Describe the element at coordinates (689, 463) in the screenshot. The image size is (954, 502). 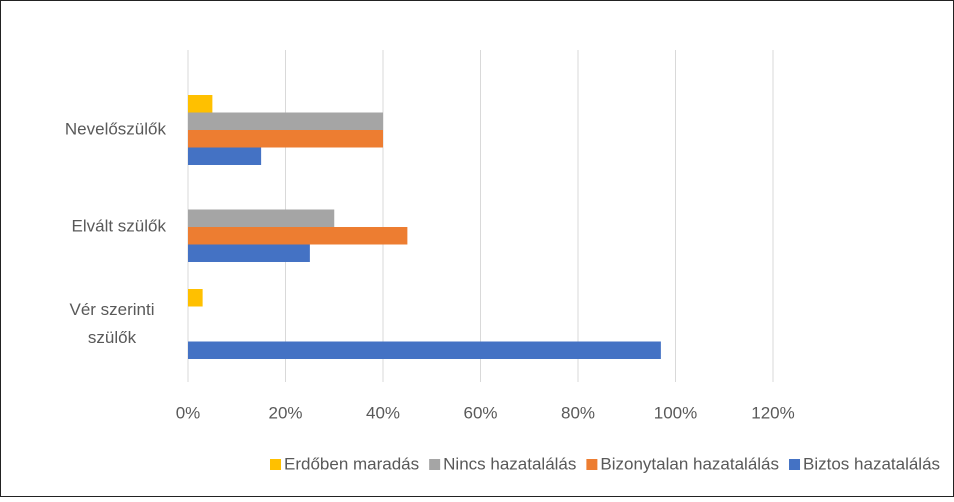
I see `legend-label: Bizonytalan hazatalálás` at that location.